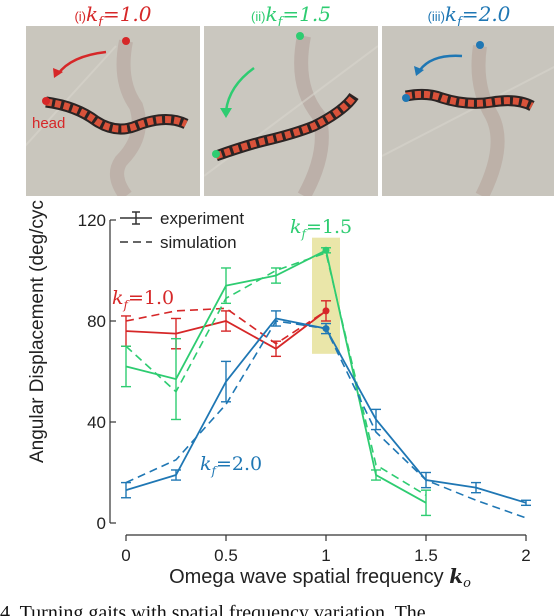  What do you see at coordinates (325, 555) in the screenshot?
I see `x-tick-label: 1` at bounding box center [325, 555].